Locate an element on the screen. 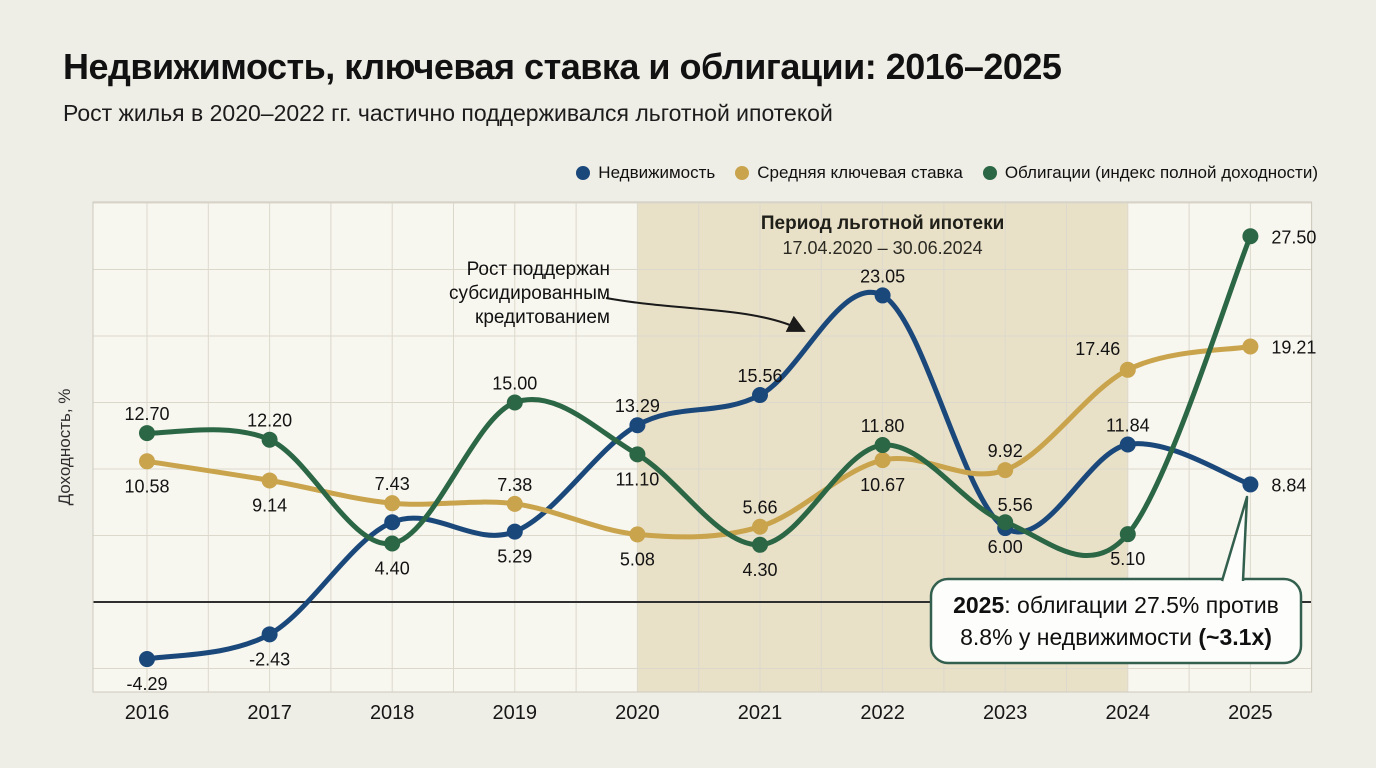  legend-label: Облигации (индекс полной доходности) is located at coordinates (1161, 172).